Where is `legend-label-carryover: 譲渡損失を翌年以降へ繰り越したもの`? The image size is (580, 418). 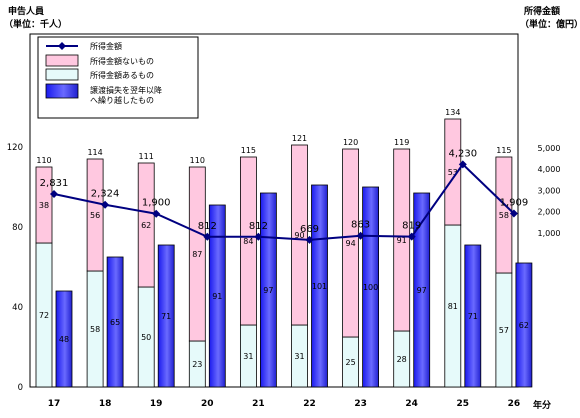
legend-label-carryover: 譲渡損失を翌年以降へ繰り越したもの is located at coordinates (126, 95).